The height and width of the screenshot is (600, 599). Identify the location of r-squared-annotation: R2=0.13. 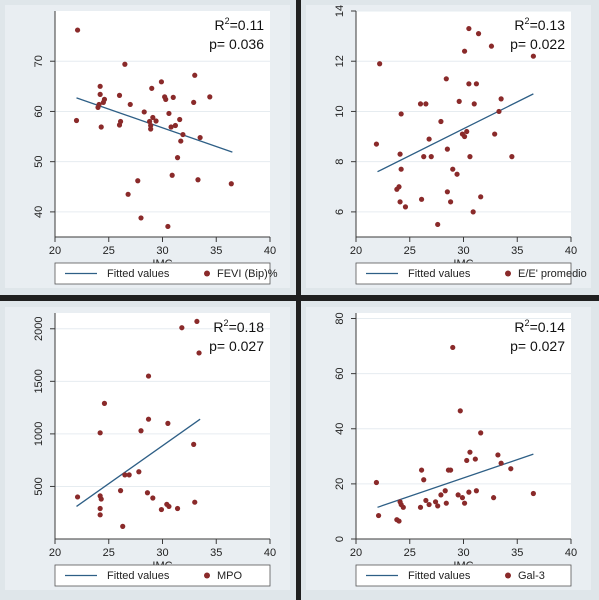
(539, 24).